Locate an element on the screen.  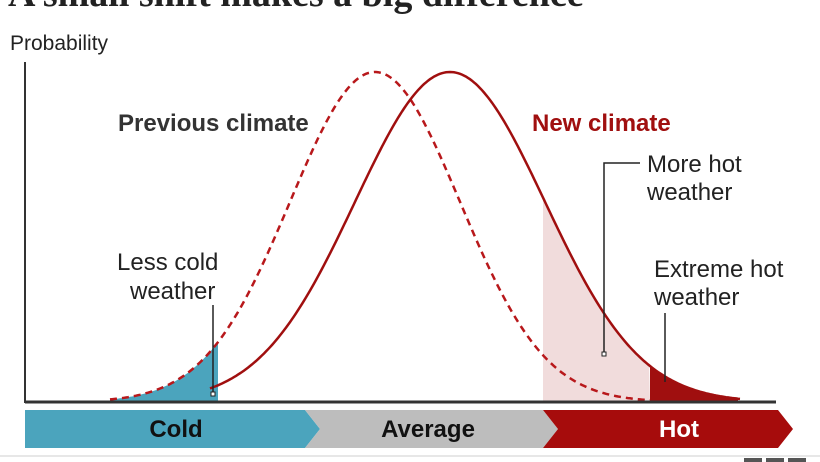
band-cold-label: Cold is located at coordinates (175, 429).